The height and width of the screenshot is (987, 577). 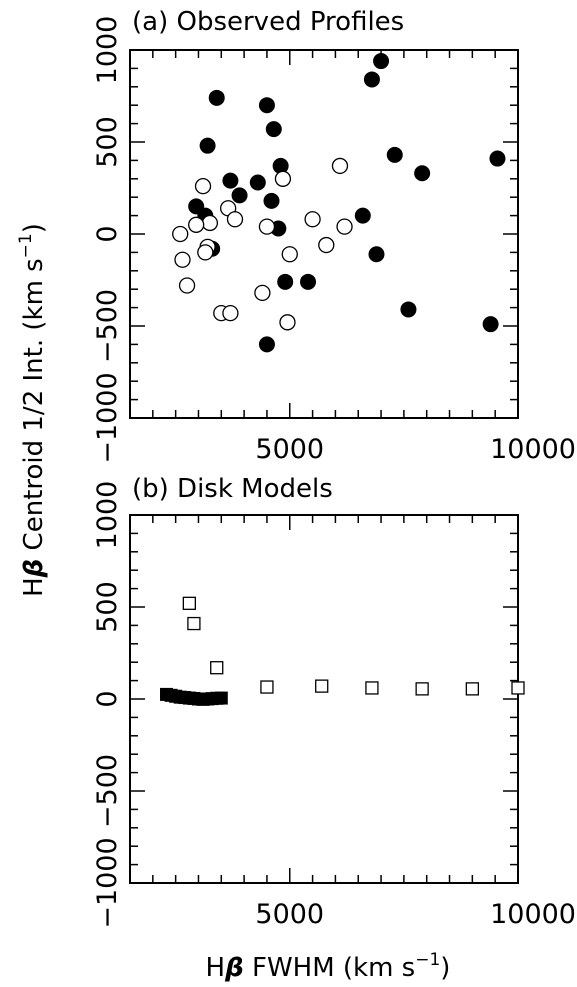 What do you see at coordinates (221, 698) in the screenshot?
I see `data-point-filled-square` at bounding box center [221, 698].